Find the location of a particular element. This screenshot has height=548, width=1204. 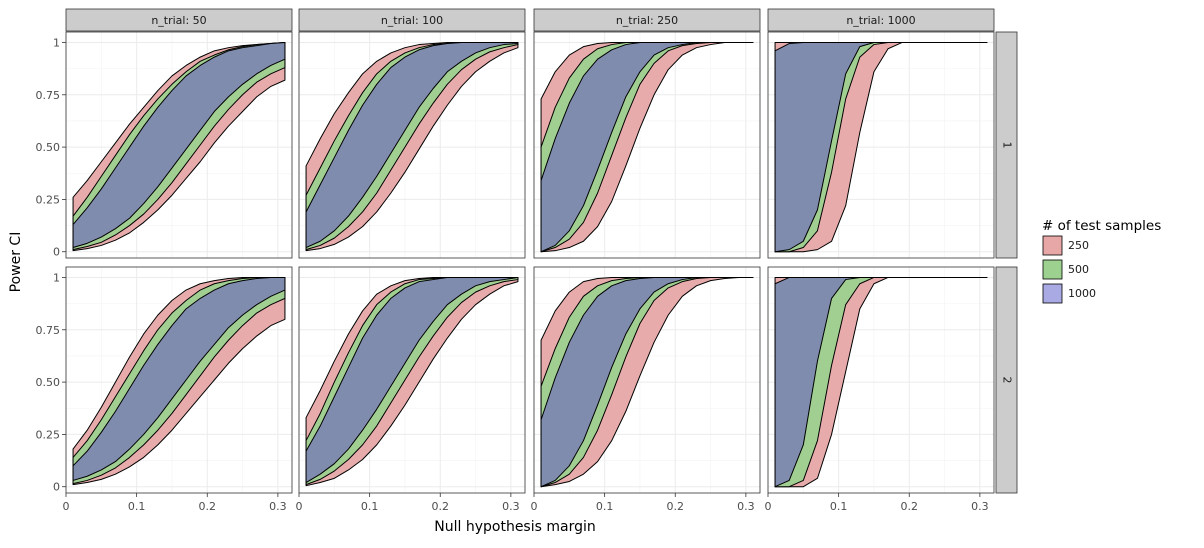

panel-r1-c2 is located at coordinates (412, 145).